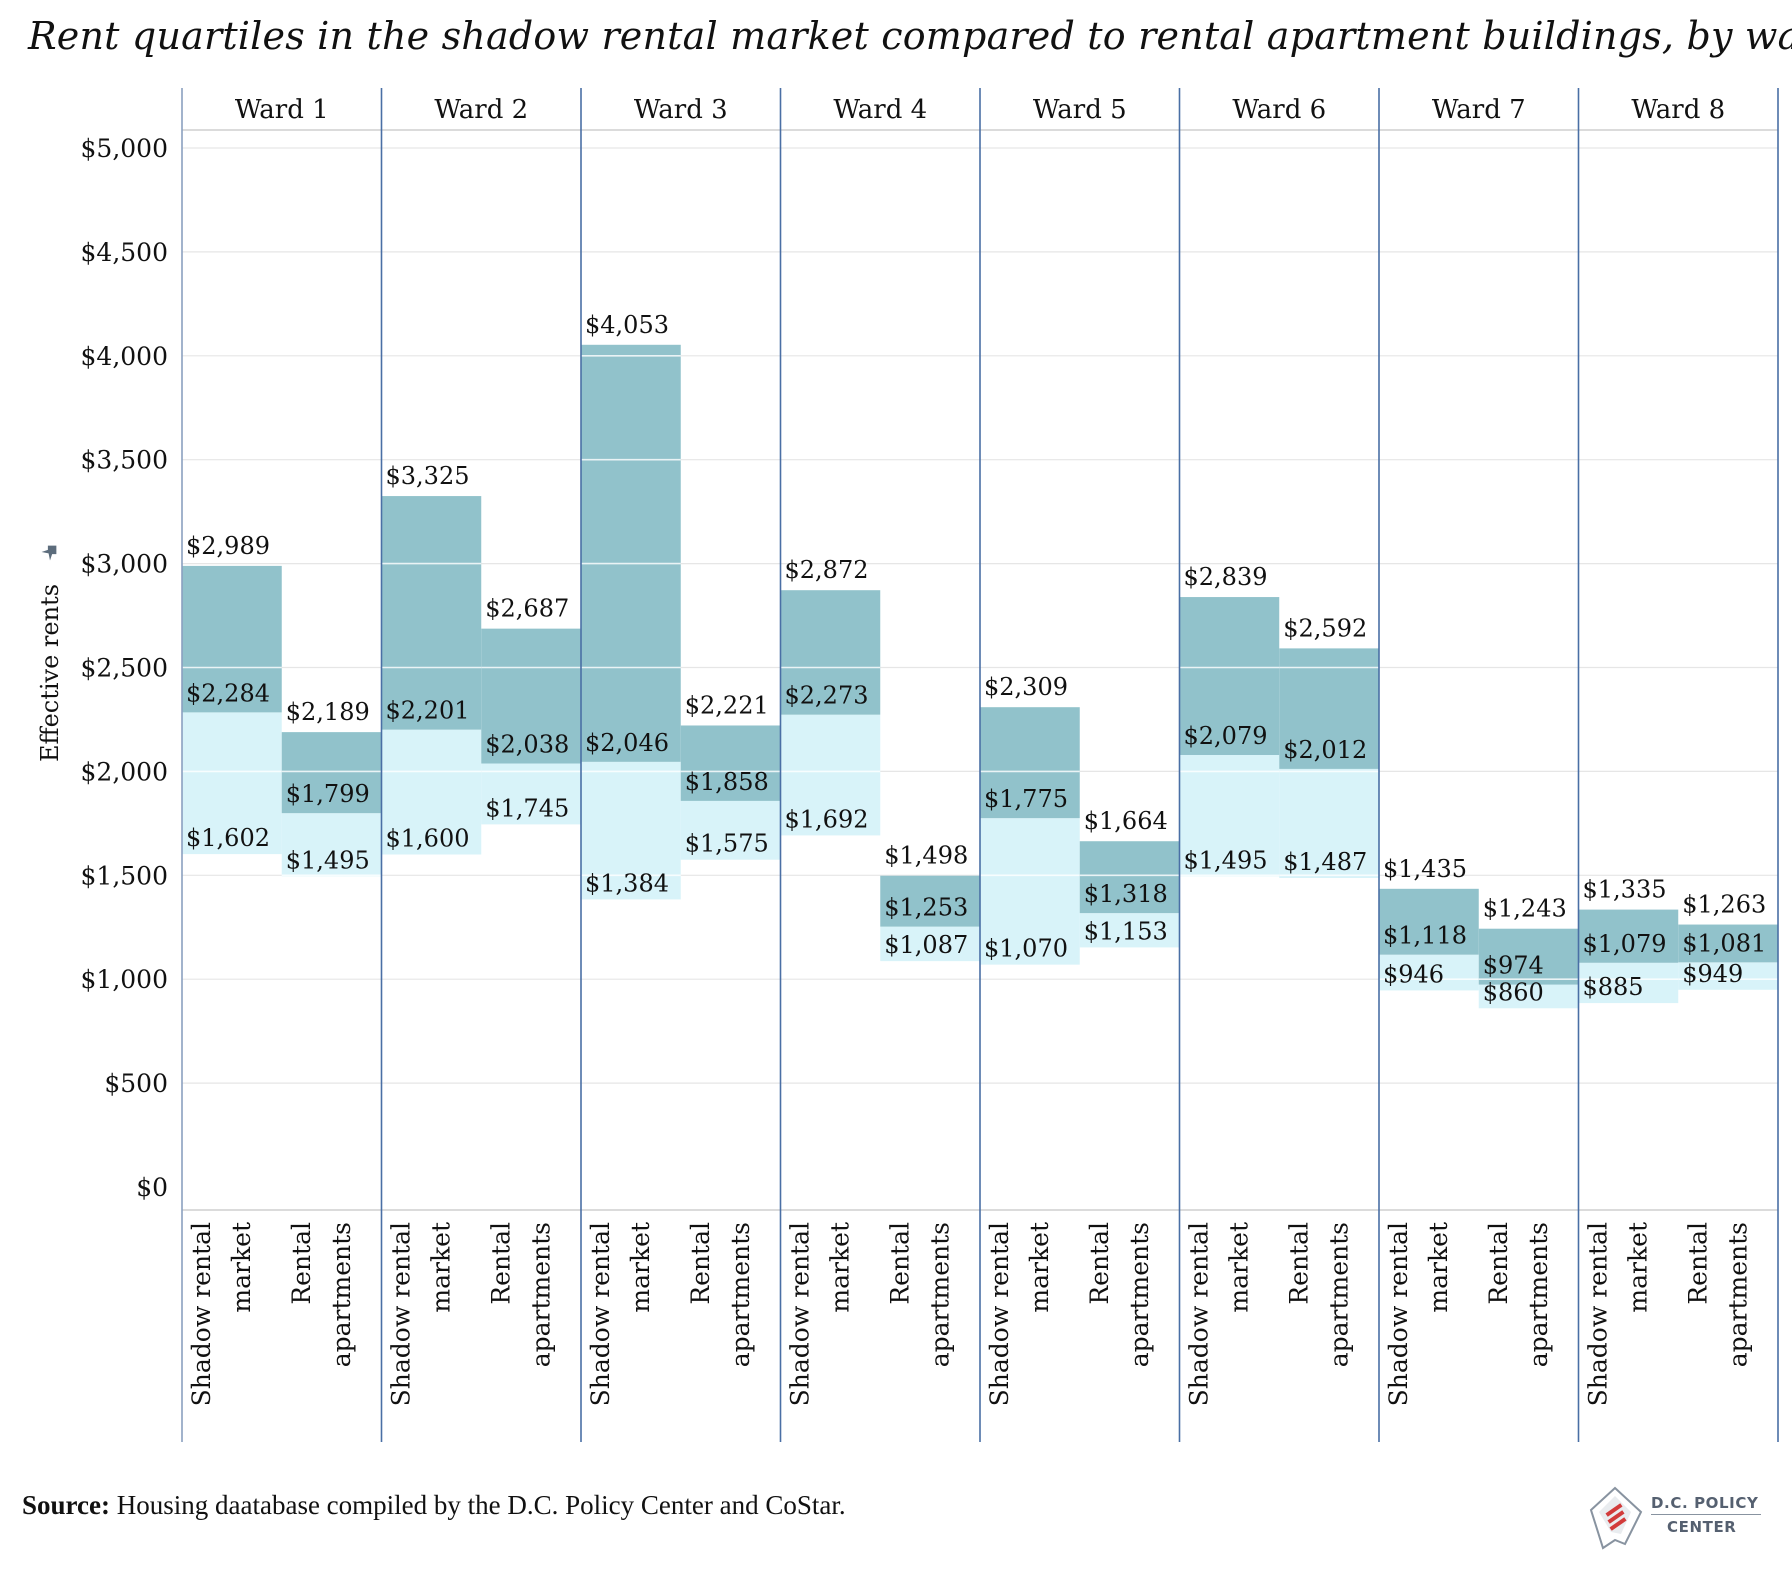 The image size is (1792, 1570). Describe the element at coordinates (730, 763) in the screenshot. I see `box-upper-w3-b2` at that location.